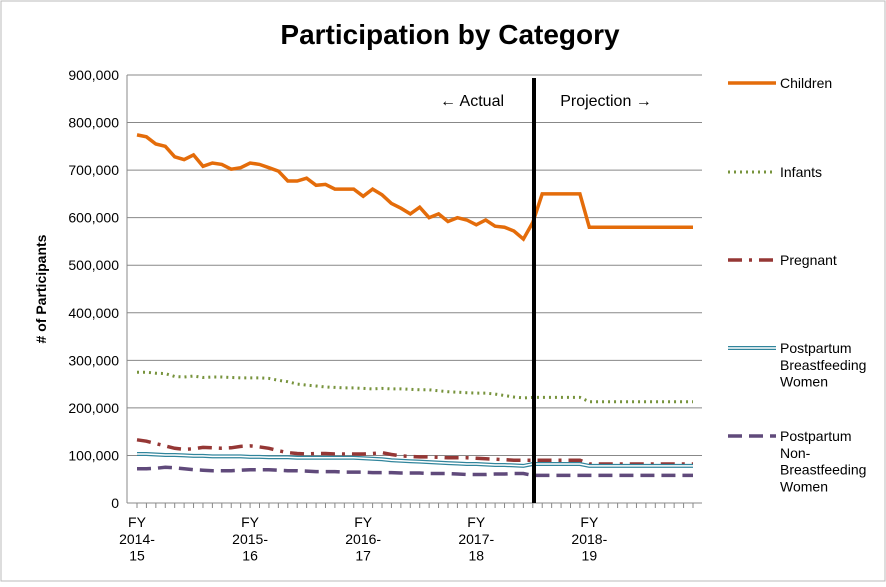 The width and height of the screenshot is (886, 587). Describe the element at coordinates (93, 313) in the screenshot. I see `y-tick-label: 400,000` at that location.